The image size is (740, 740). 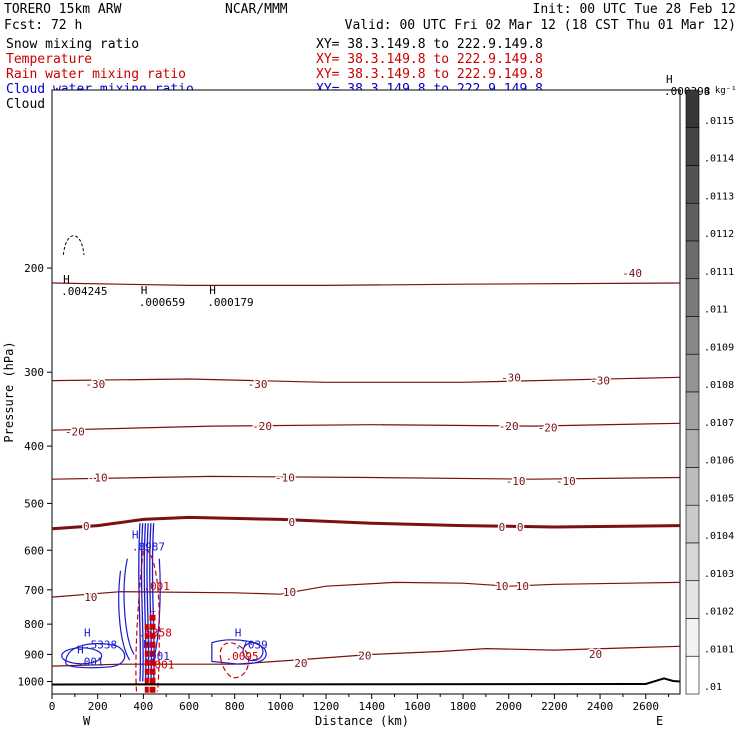 What do you see at coordinates (713, 687) in the screenshot?
I see `colorbar-tick-label: .01` at bounding box center [713, 687].